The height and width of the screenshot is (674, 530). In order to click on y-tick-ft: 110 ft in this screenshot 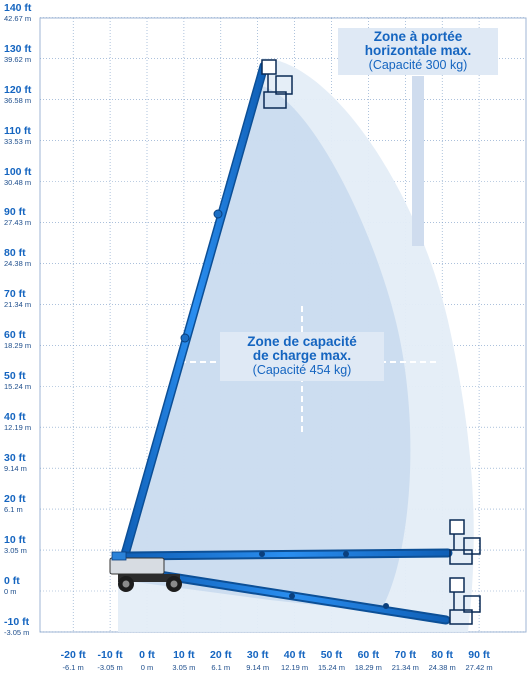, I will do `click(17, 130)`.